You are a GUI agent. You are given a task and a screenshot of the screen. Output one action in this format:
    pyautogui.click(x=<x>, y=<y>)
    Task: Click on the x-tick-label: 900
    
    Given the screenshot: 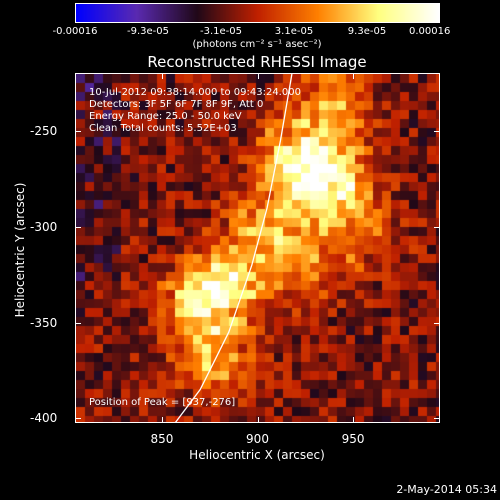 What is the action you would take?
    pyautogui.click(x=257, y=439)
    